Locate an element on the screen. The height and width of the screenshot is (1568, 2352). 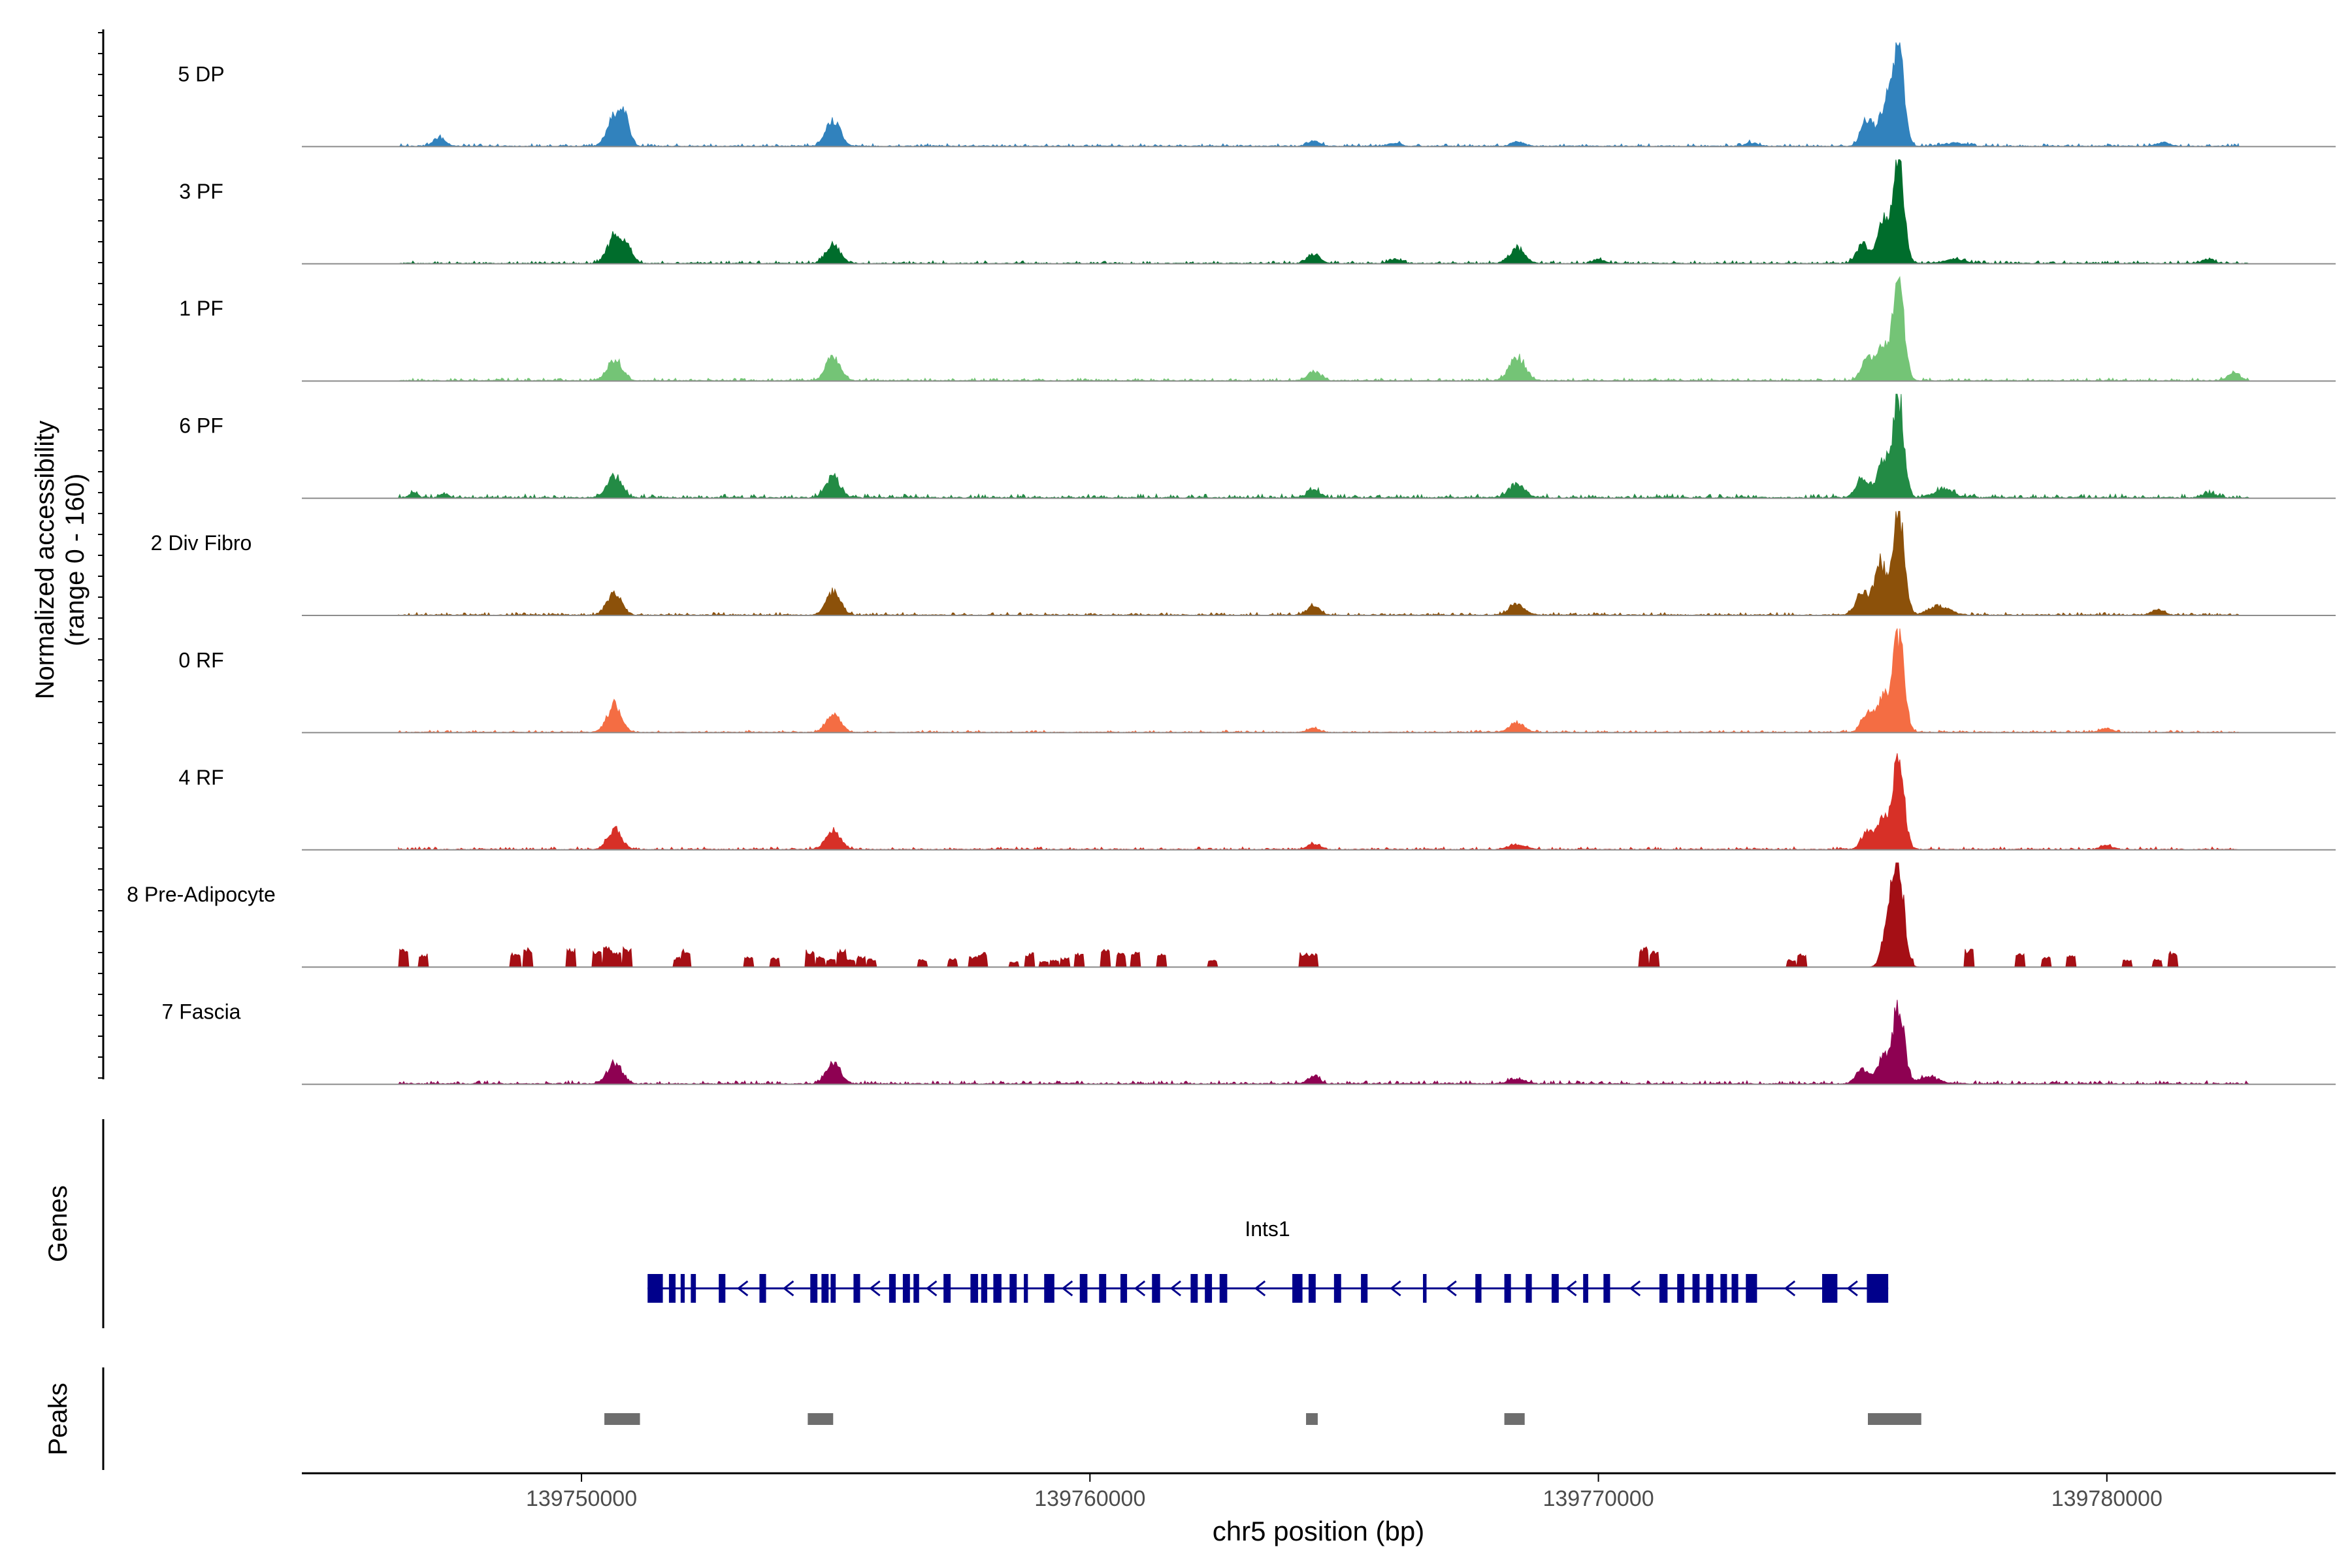
x-tick-label: 139770000 is located at coordinates (1598, 1498).